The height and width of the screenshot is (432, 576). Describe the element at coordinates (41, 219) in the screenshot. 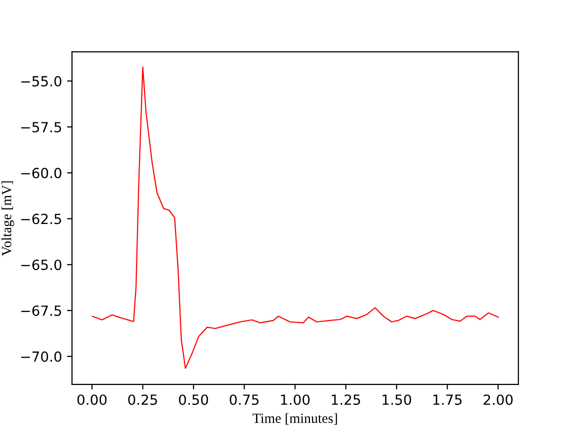

I see `y-tick-label: −62.5` at that location.